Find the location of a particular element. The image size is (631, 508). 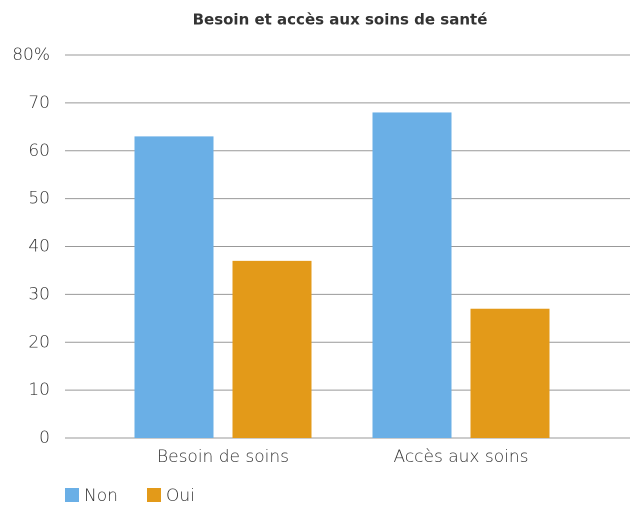

y-tick-label: 20 is located at coordinates (39, 342).